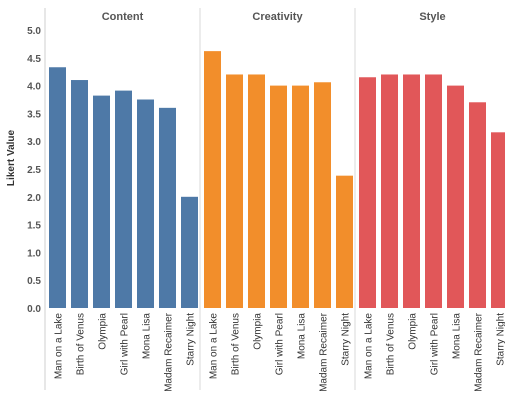 This screenshot has width=505, height=394. I want to click on panel-title-creativity: Creativity, so click(277, 17).